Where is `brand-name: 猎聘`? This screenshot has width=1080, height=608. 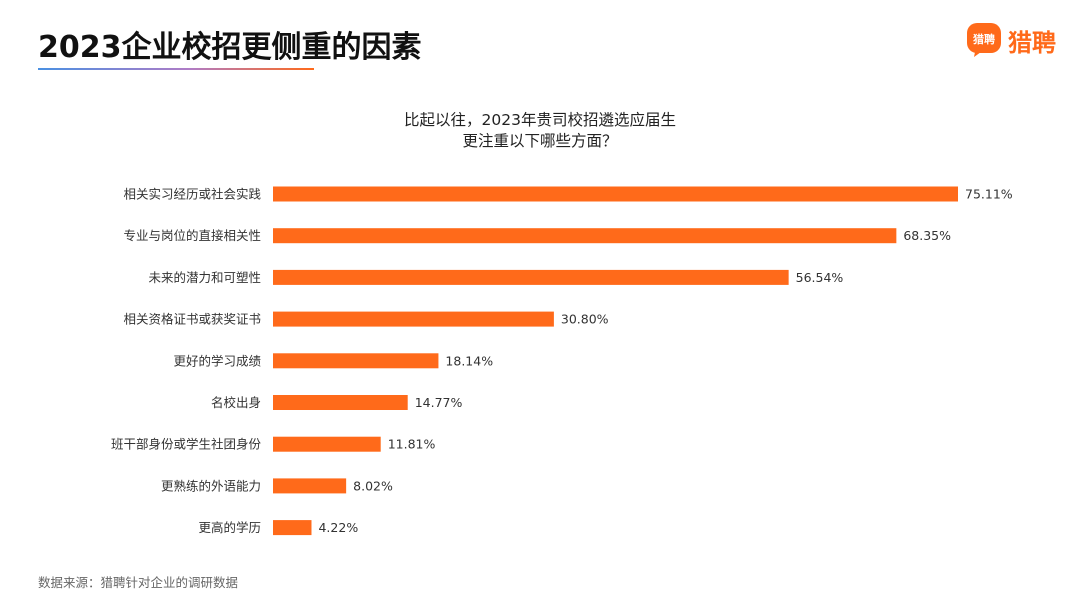 brand-name: 猎聘 is located at coordinates (1032, 42).